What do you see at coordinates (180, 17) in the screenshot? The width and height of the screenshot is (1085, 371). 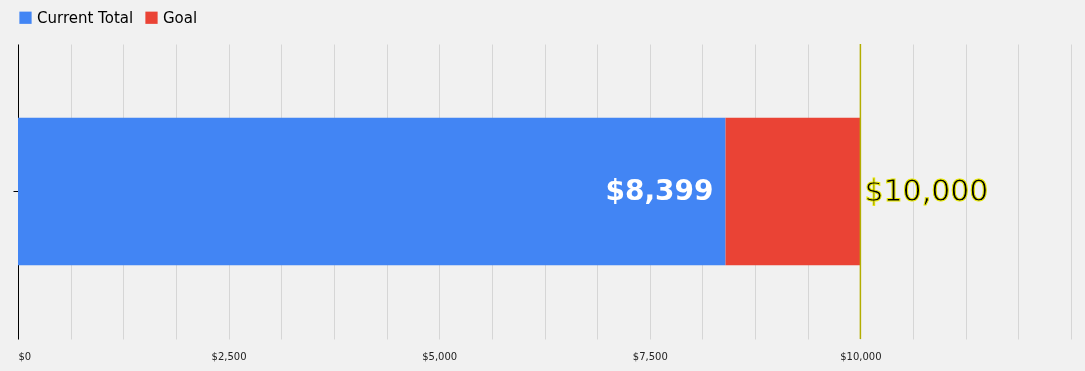 I see `legend-label: Goal` at bounding box center [180, 17].